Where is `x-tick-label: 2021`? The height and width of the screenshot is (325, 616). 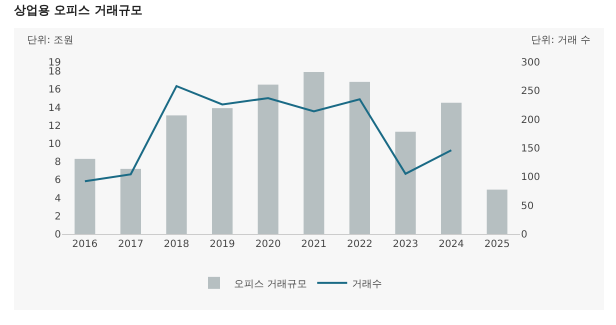 x-tick-label: 2021 is located at coordinates (314, 244).